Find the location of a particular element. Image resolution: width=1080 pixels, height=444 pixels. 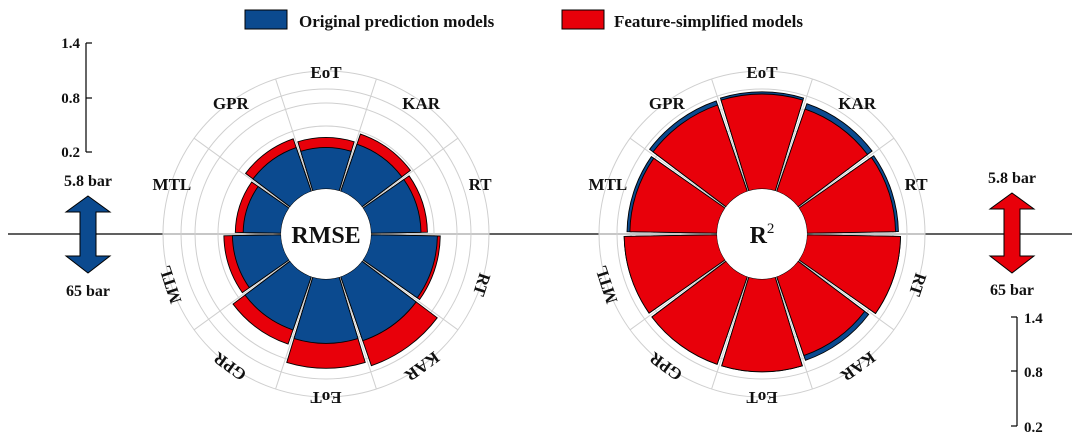

legend-label-simplified: Feature-simplified models is located at coordinates (708, 21).